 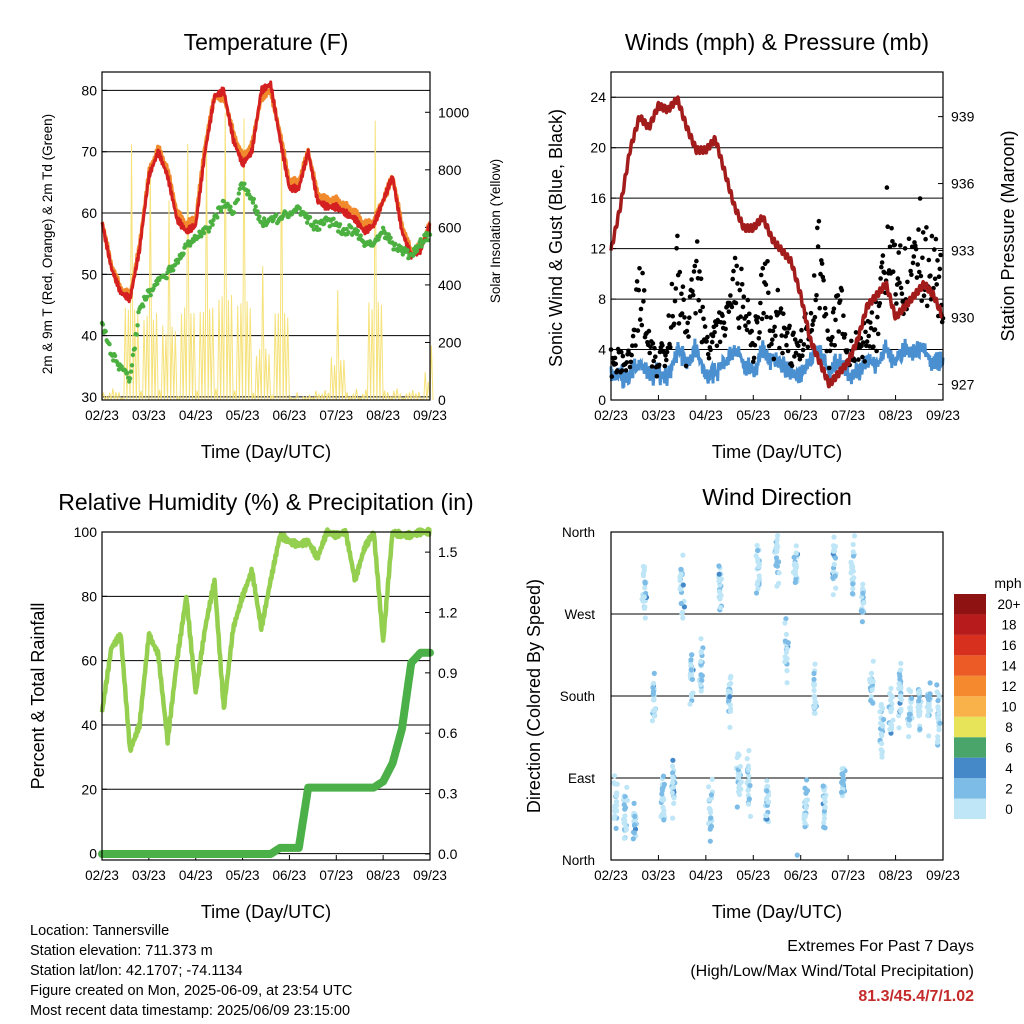 What do you see at coordinates (602, 400) in the screenshot?
I see `winds-ytick-label: 0` at bounding box center [602, 400].